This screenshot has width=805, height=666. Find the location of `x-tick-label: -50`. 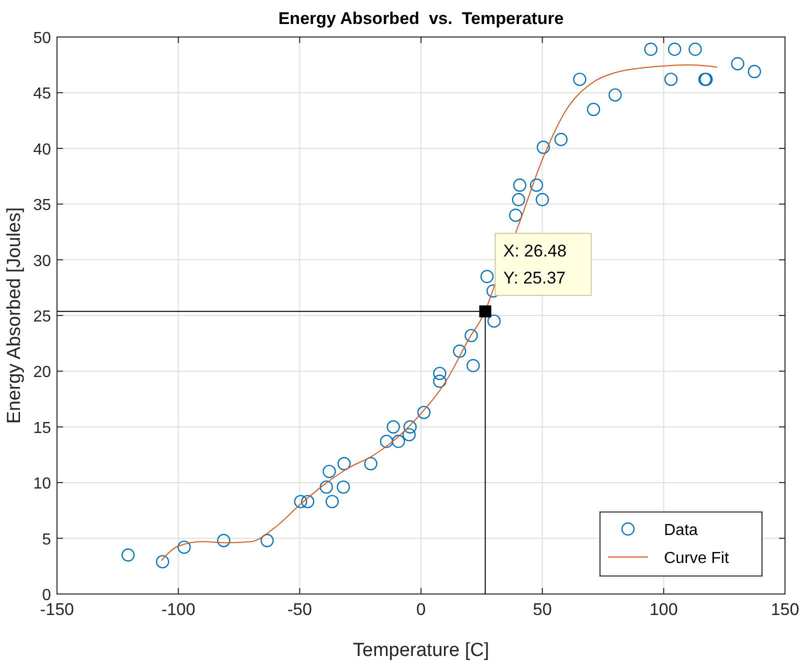

x-tick-label: -50 is located at coordinates (299, 609).